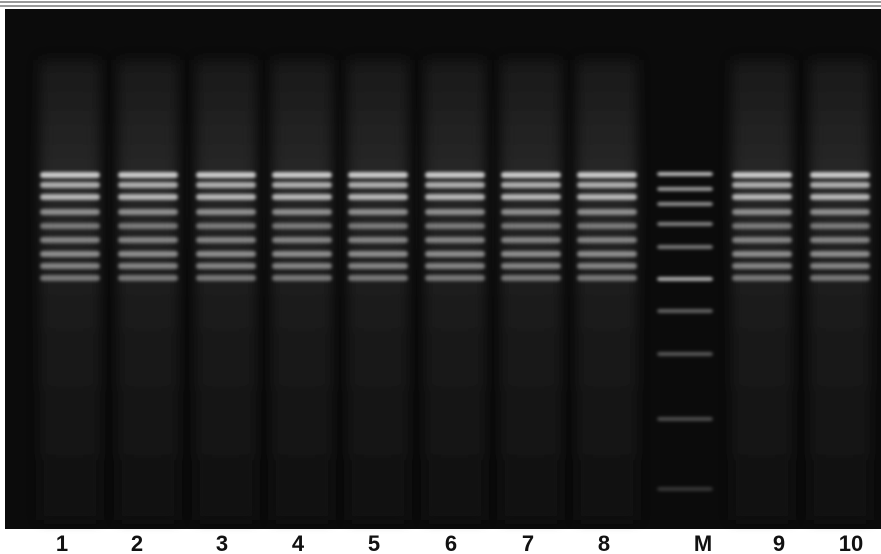  I want to click on lane-label: 6, so click(451, 542).